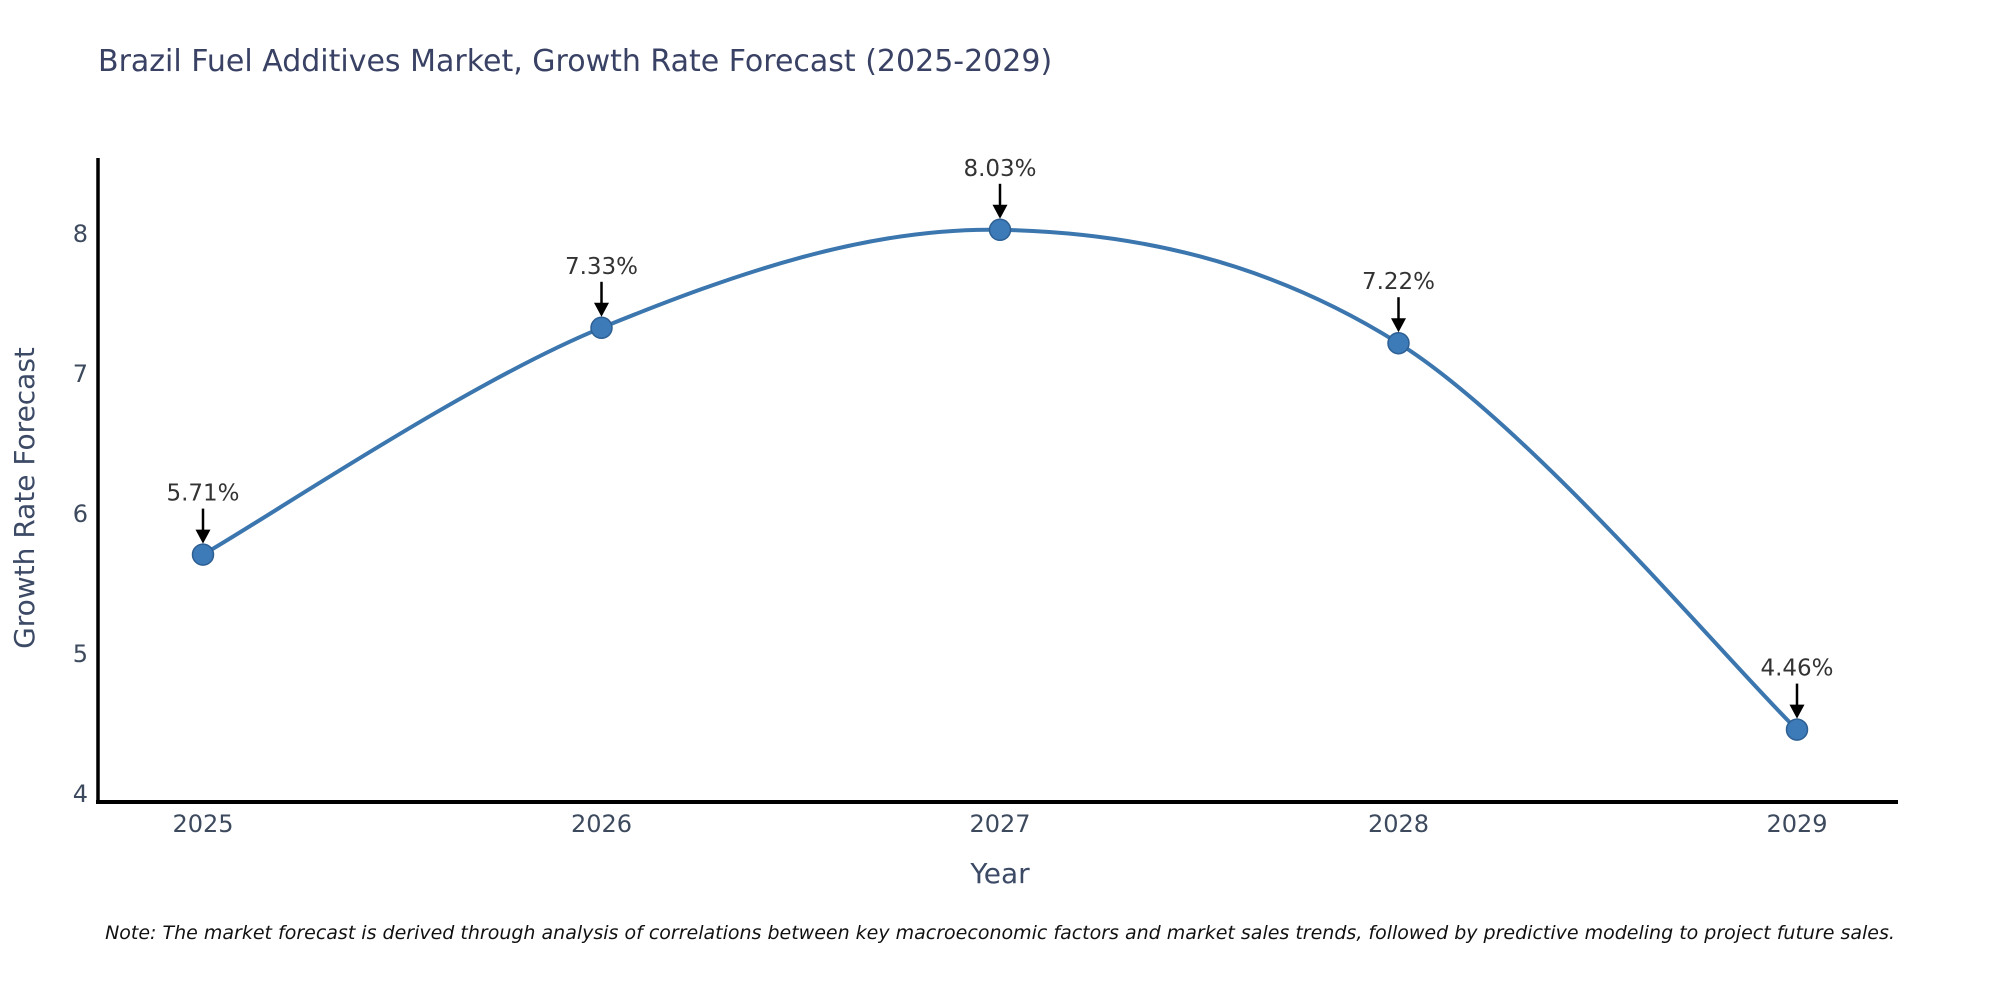  What do you see at coordinates (24, 498) in the screenshot?
I see `y-axis-title: Growth Rate Forecast` at bounding box center [24, 498].